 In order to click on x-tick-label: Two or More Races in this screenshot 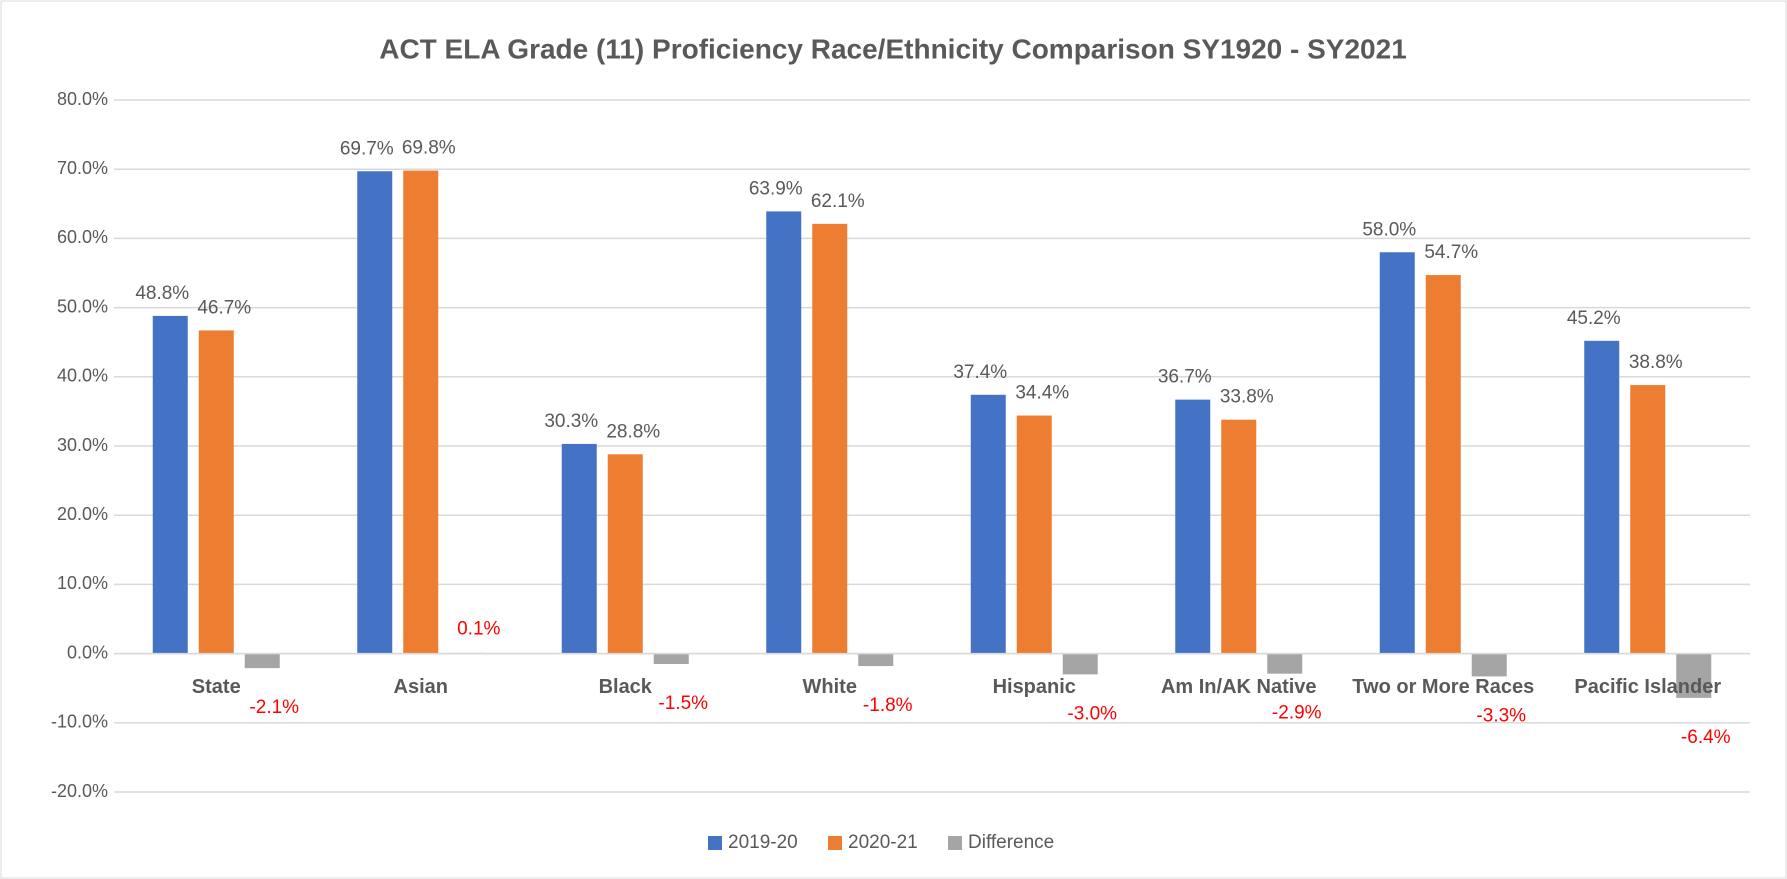, I will do `click(1443, 687)`.